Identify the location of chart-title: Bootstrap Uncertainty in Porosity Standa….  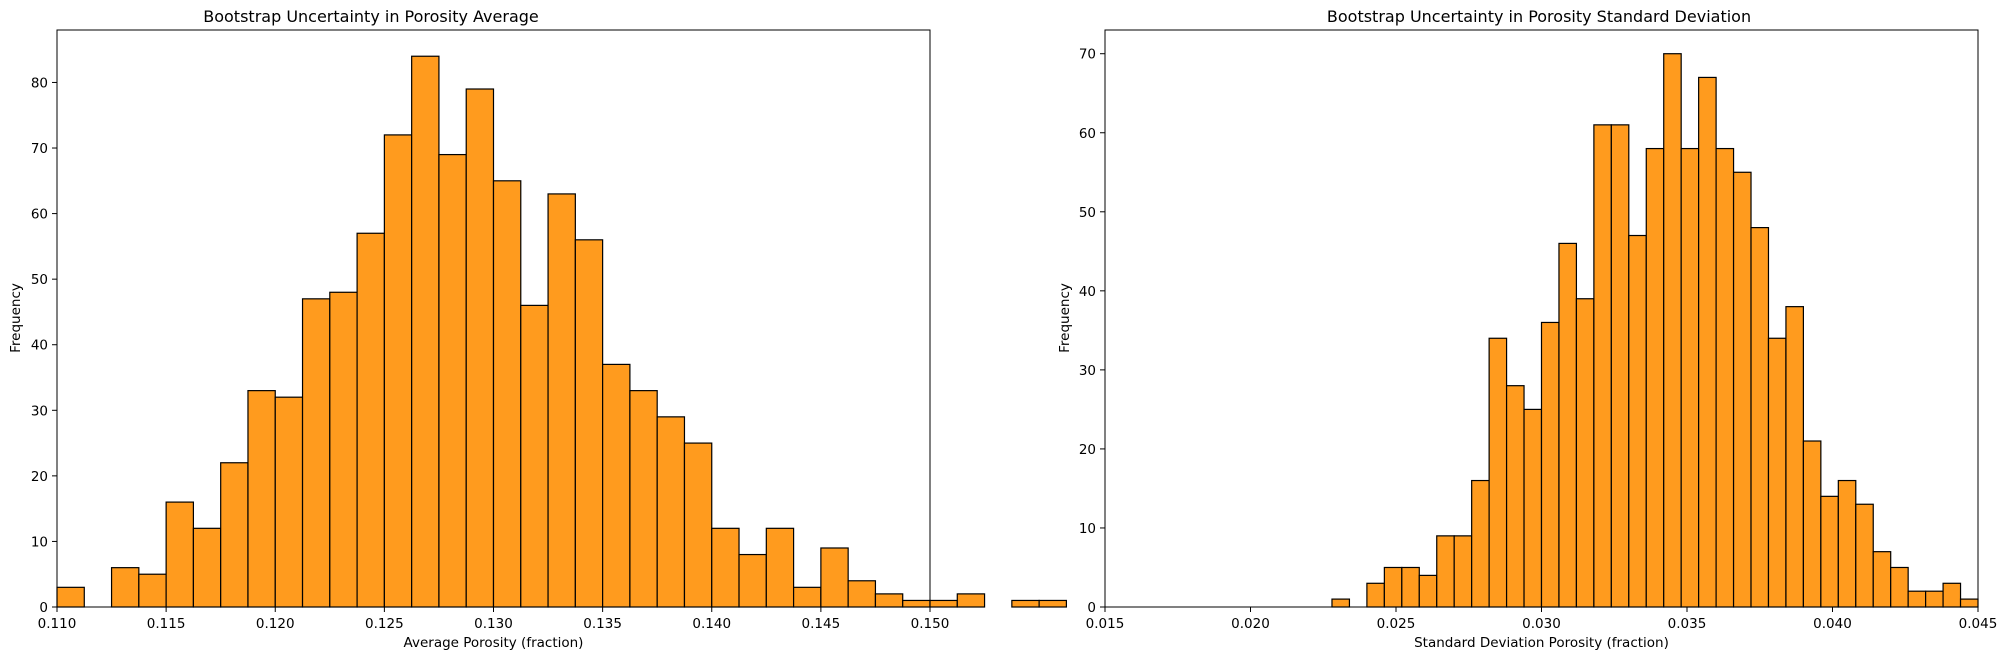
(1539, 16).